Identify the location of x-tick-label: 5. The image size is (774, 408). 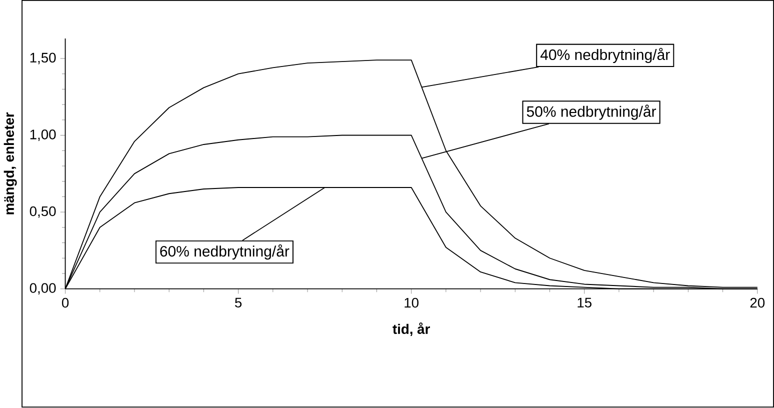
(238, 303).